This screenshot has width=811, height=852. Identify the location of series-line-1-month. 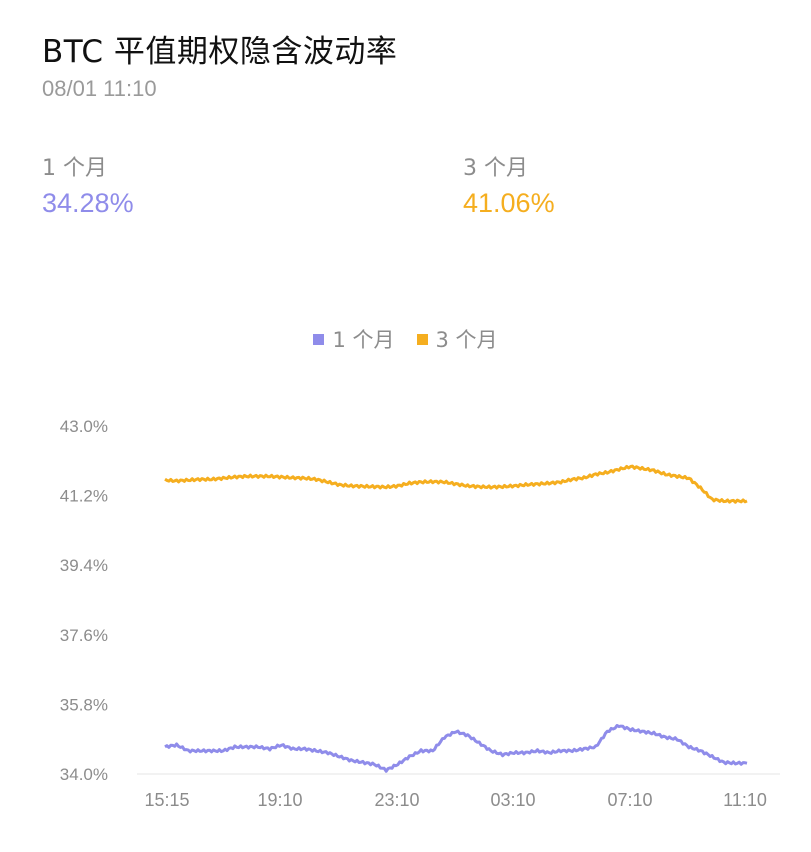
(456, 748).